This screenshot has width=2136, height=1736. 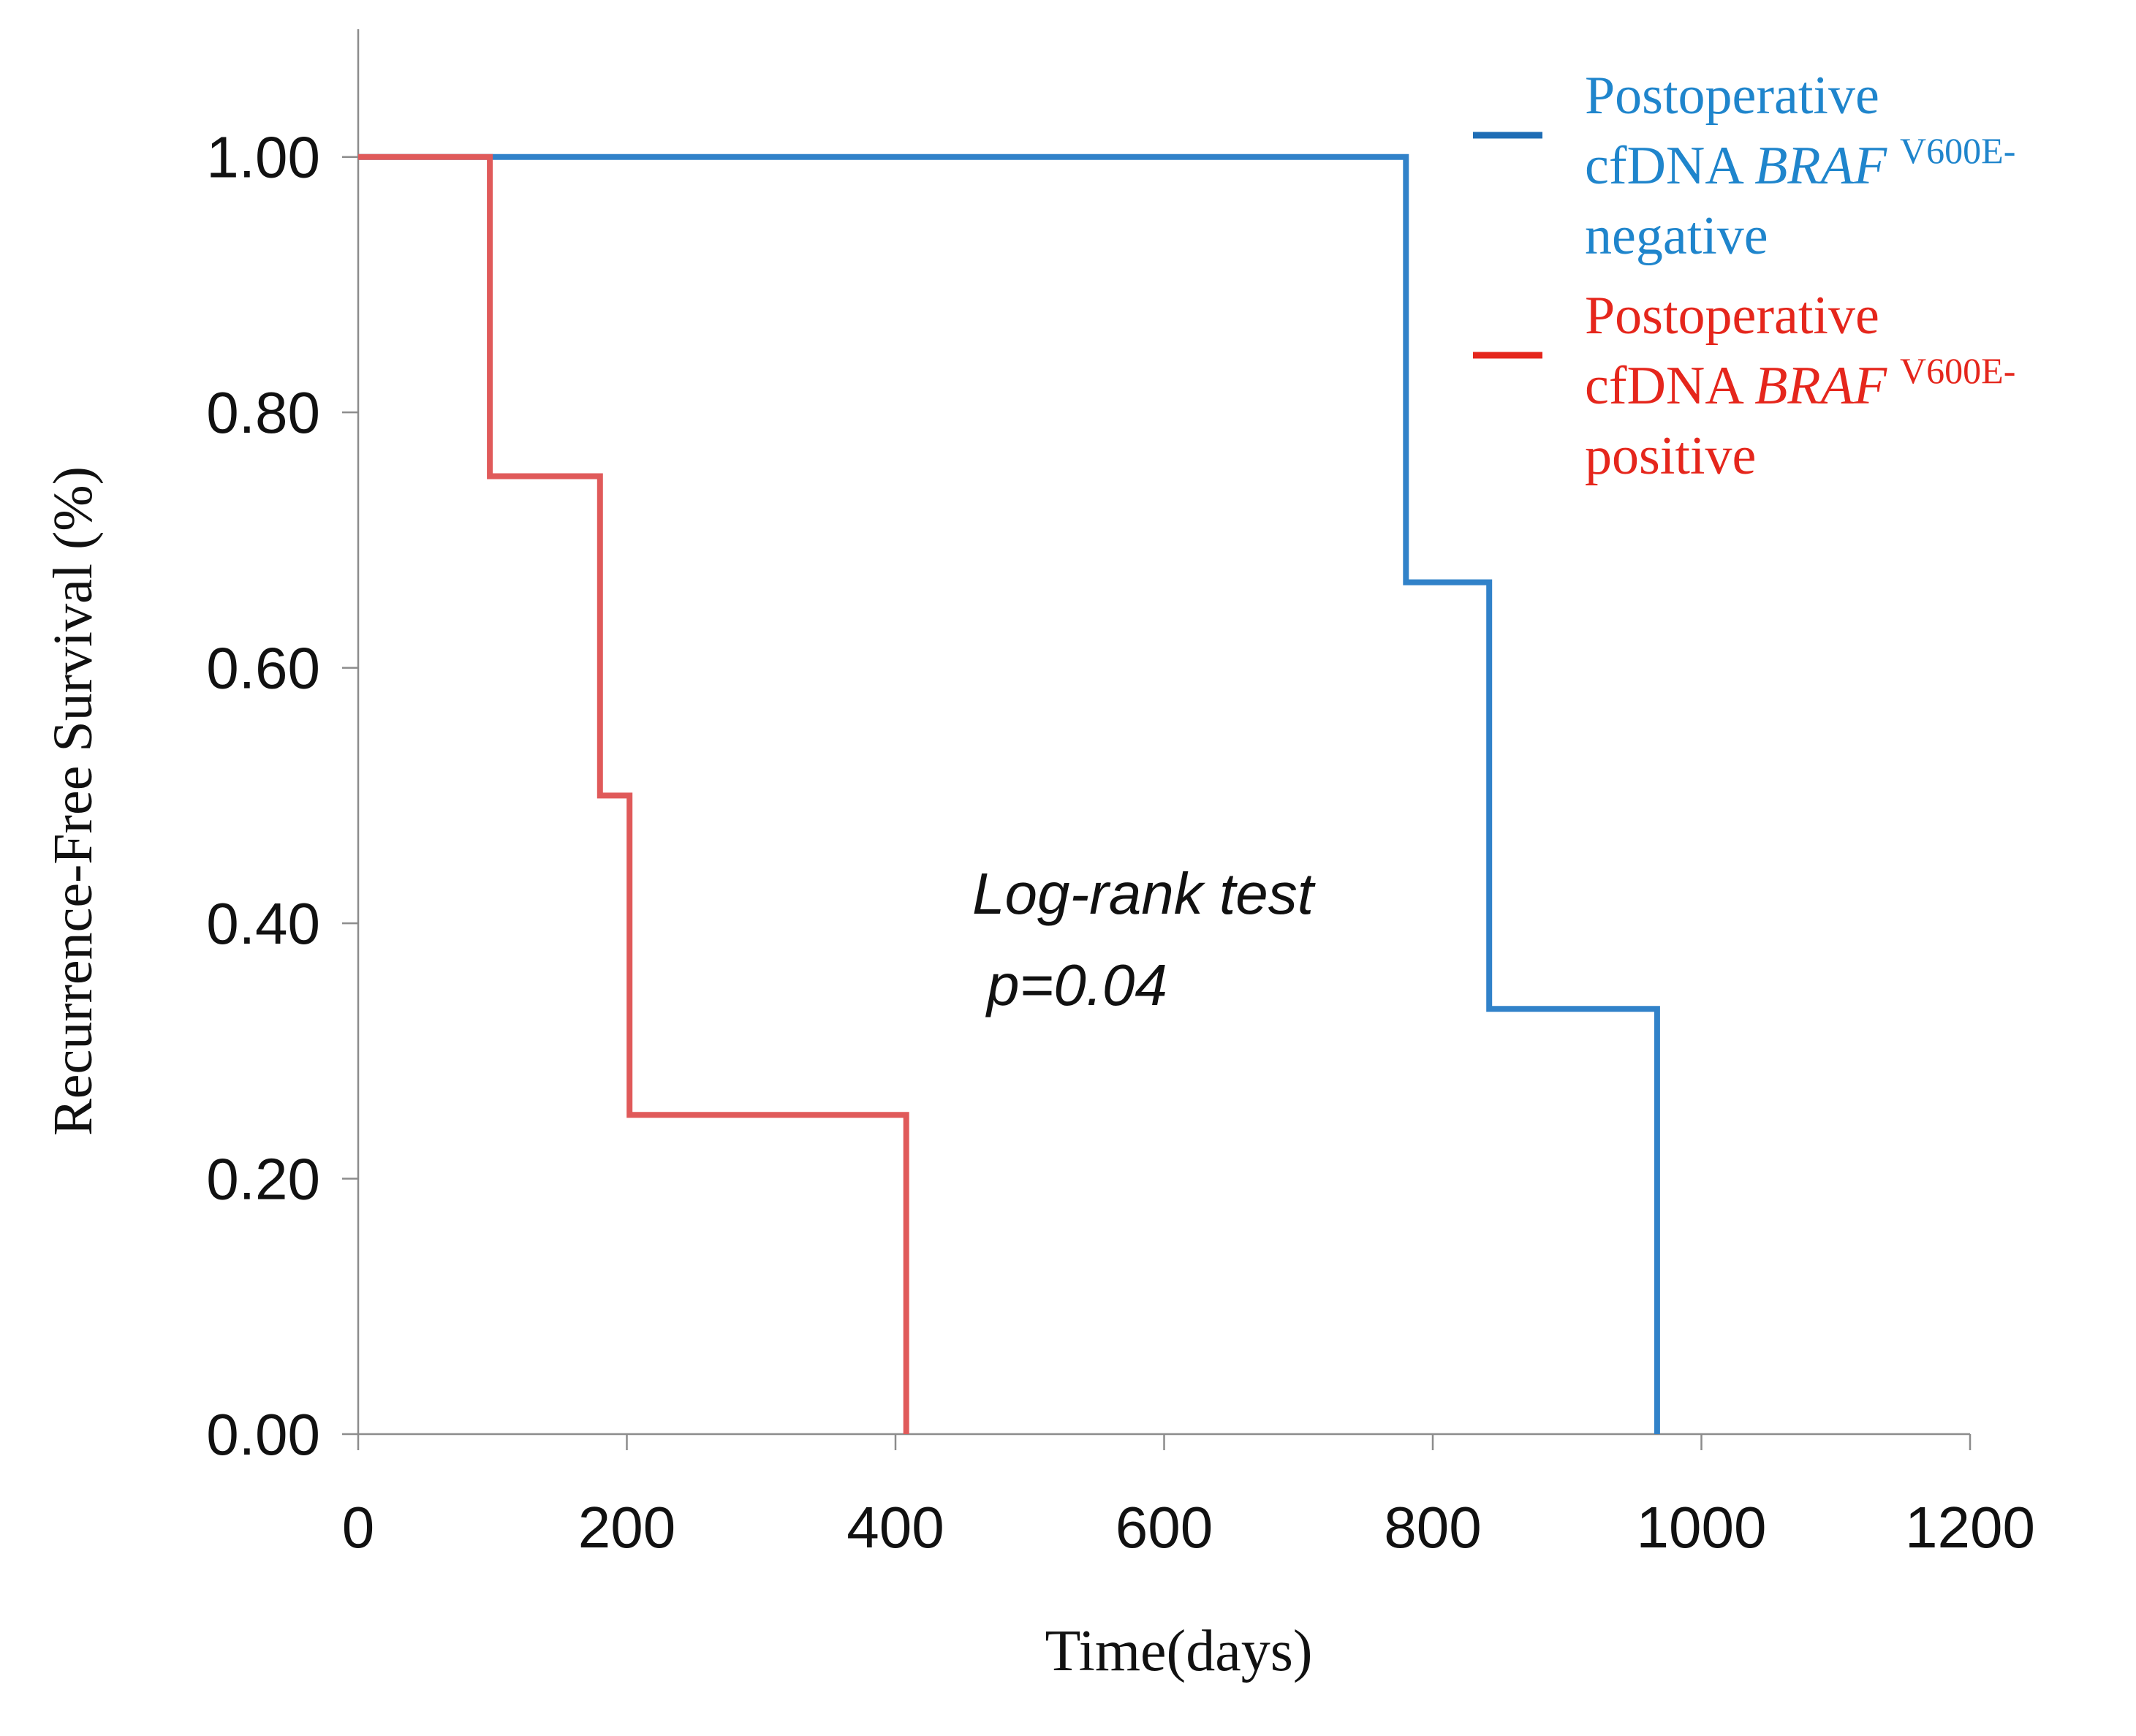 What do you see at coordinates (1144, 939) in the screenshot?
I see `logrank-annotation: Log-rank test p=0.04` at bounding box center [1144, 939].